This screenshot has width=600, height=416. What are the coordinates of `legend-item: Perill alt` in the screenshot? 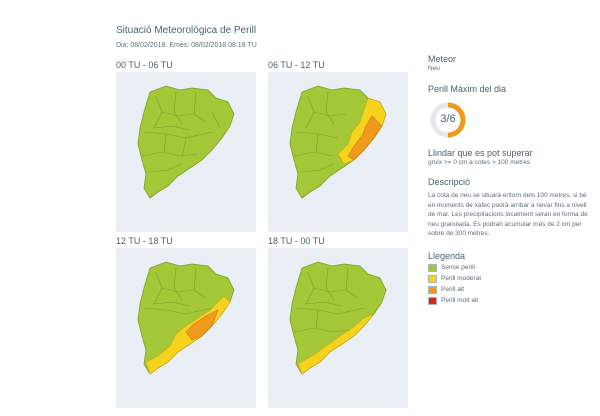 It's located at (513, 290).